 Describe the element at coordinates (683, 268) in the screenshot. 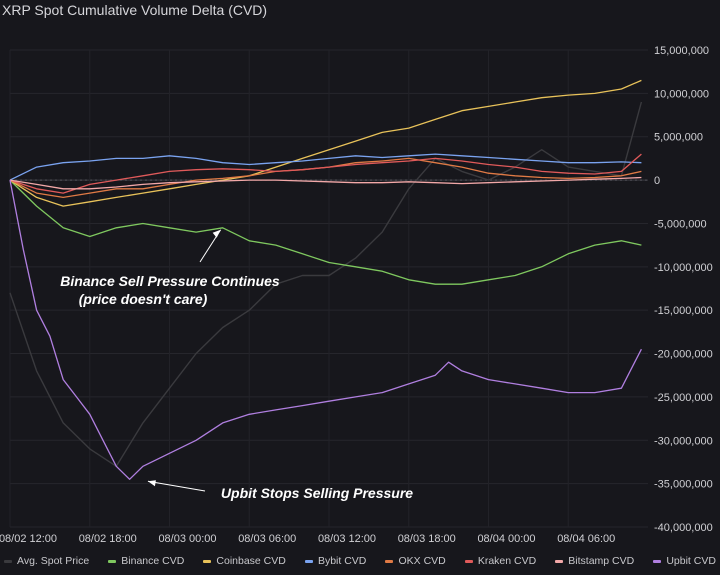

I see `y-tick-label: -10,000,000` at that location.